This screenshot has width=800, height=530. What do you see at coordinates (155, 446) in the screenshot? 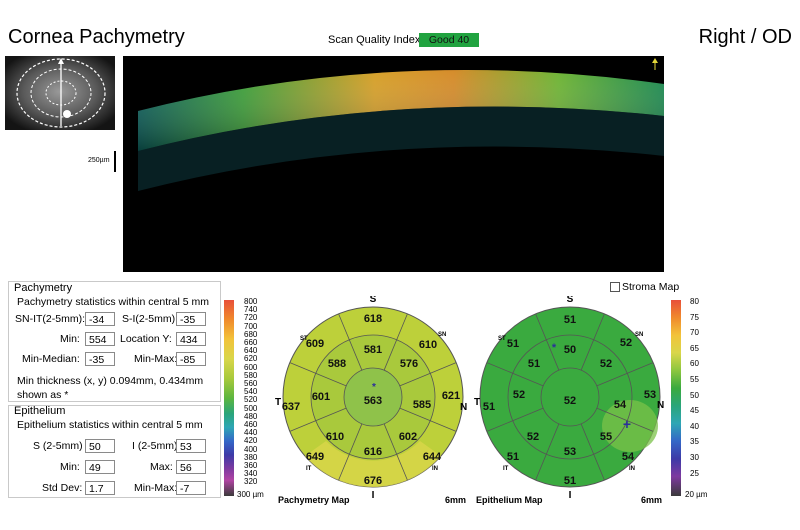
I see `epi-i-label: I (2-5mm)` at bounding box center [155, 446].